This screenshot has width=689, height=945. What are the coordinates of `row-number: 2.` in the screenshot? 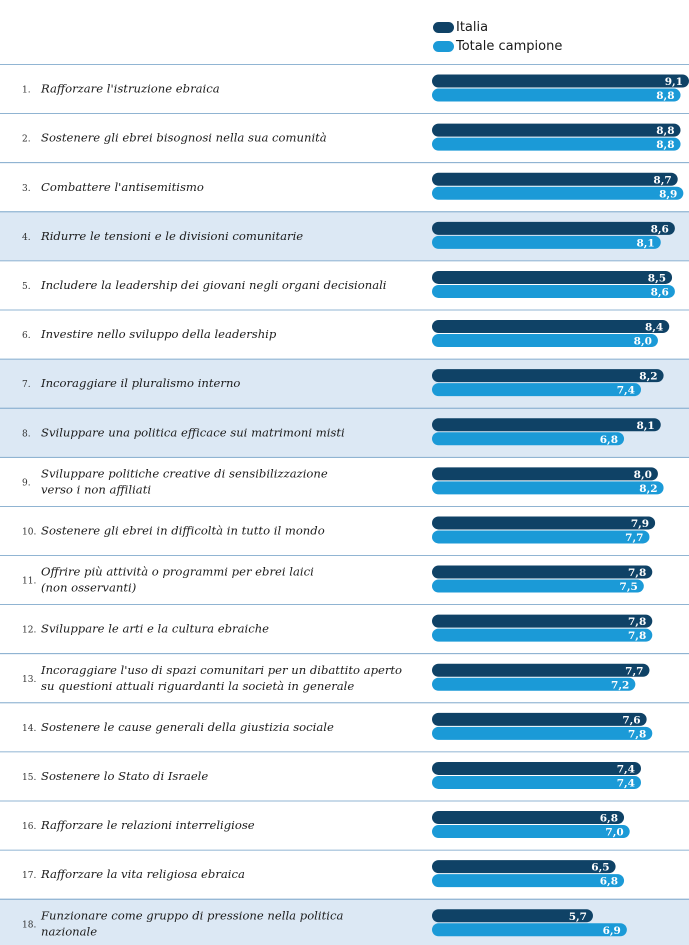 It's located at (26, 140).